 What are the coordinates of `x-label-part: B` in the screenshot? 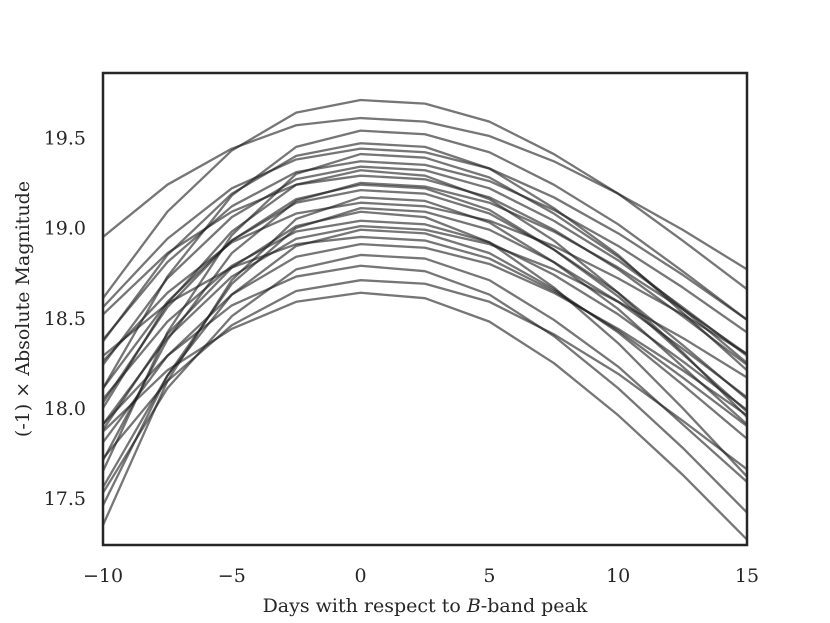 It's located at (473, 606).